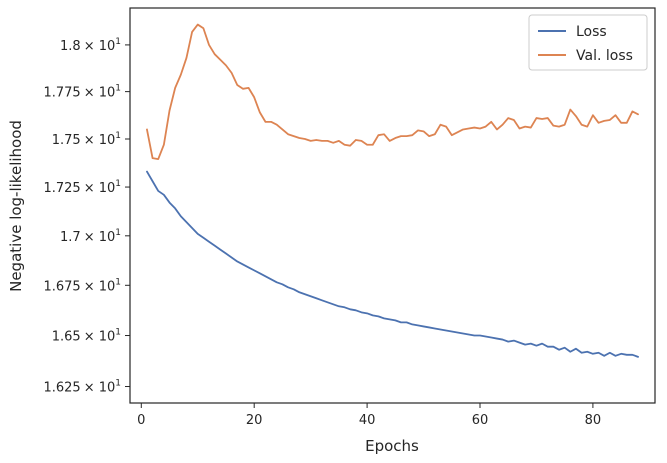 Image resolution: width=667 pixels, height=463 pixels. Describe the element at coordinates (66, 140) in the screenshot. I see `y-tick-mantissa: 1.75` at that location.